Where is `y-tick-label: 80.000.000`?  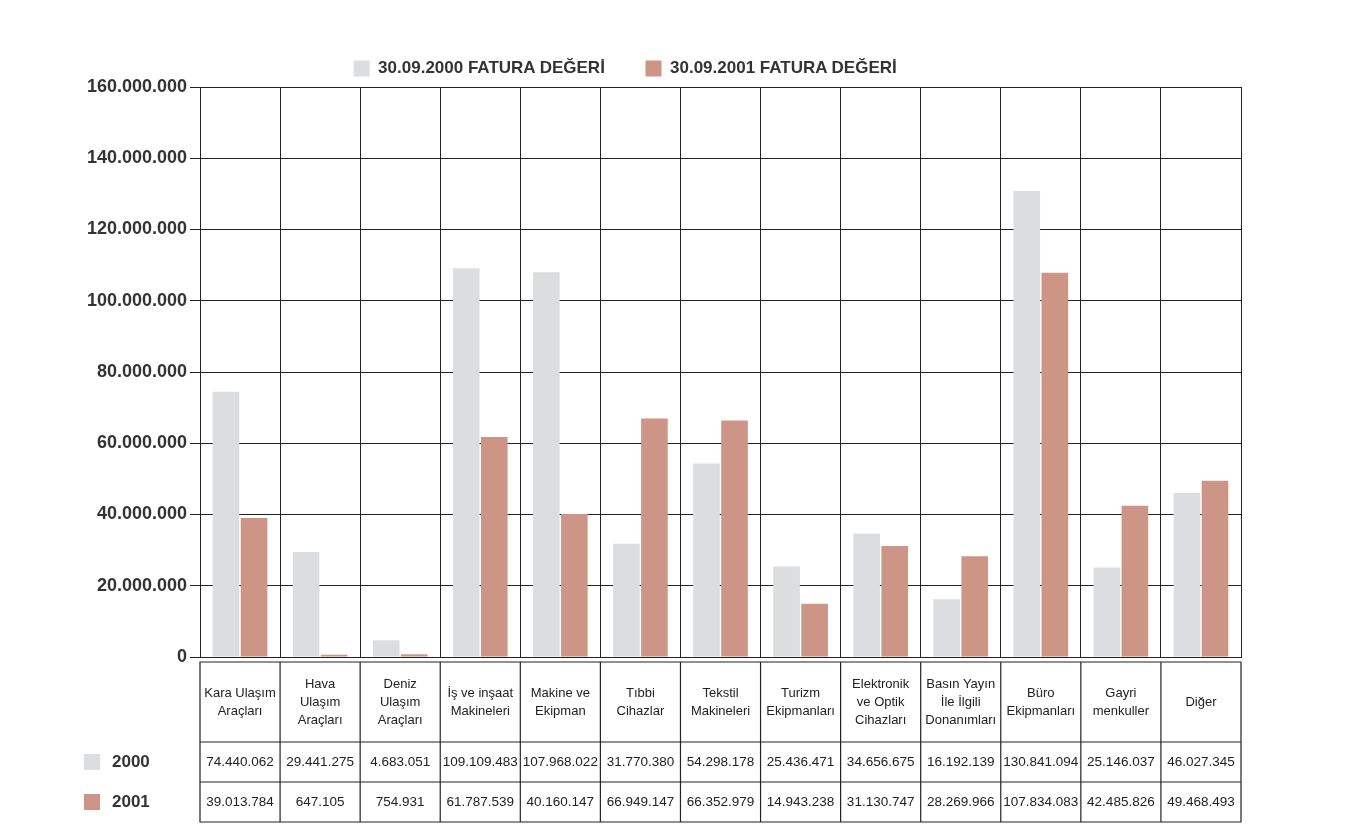 y-tick-label: 80.000.000 is located at coordinates (141, 370).